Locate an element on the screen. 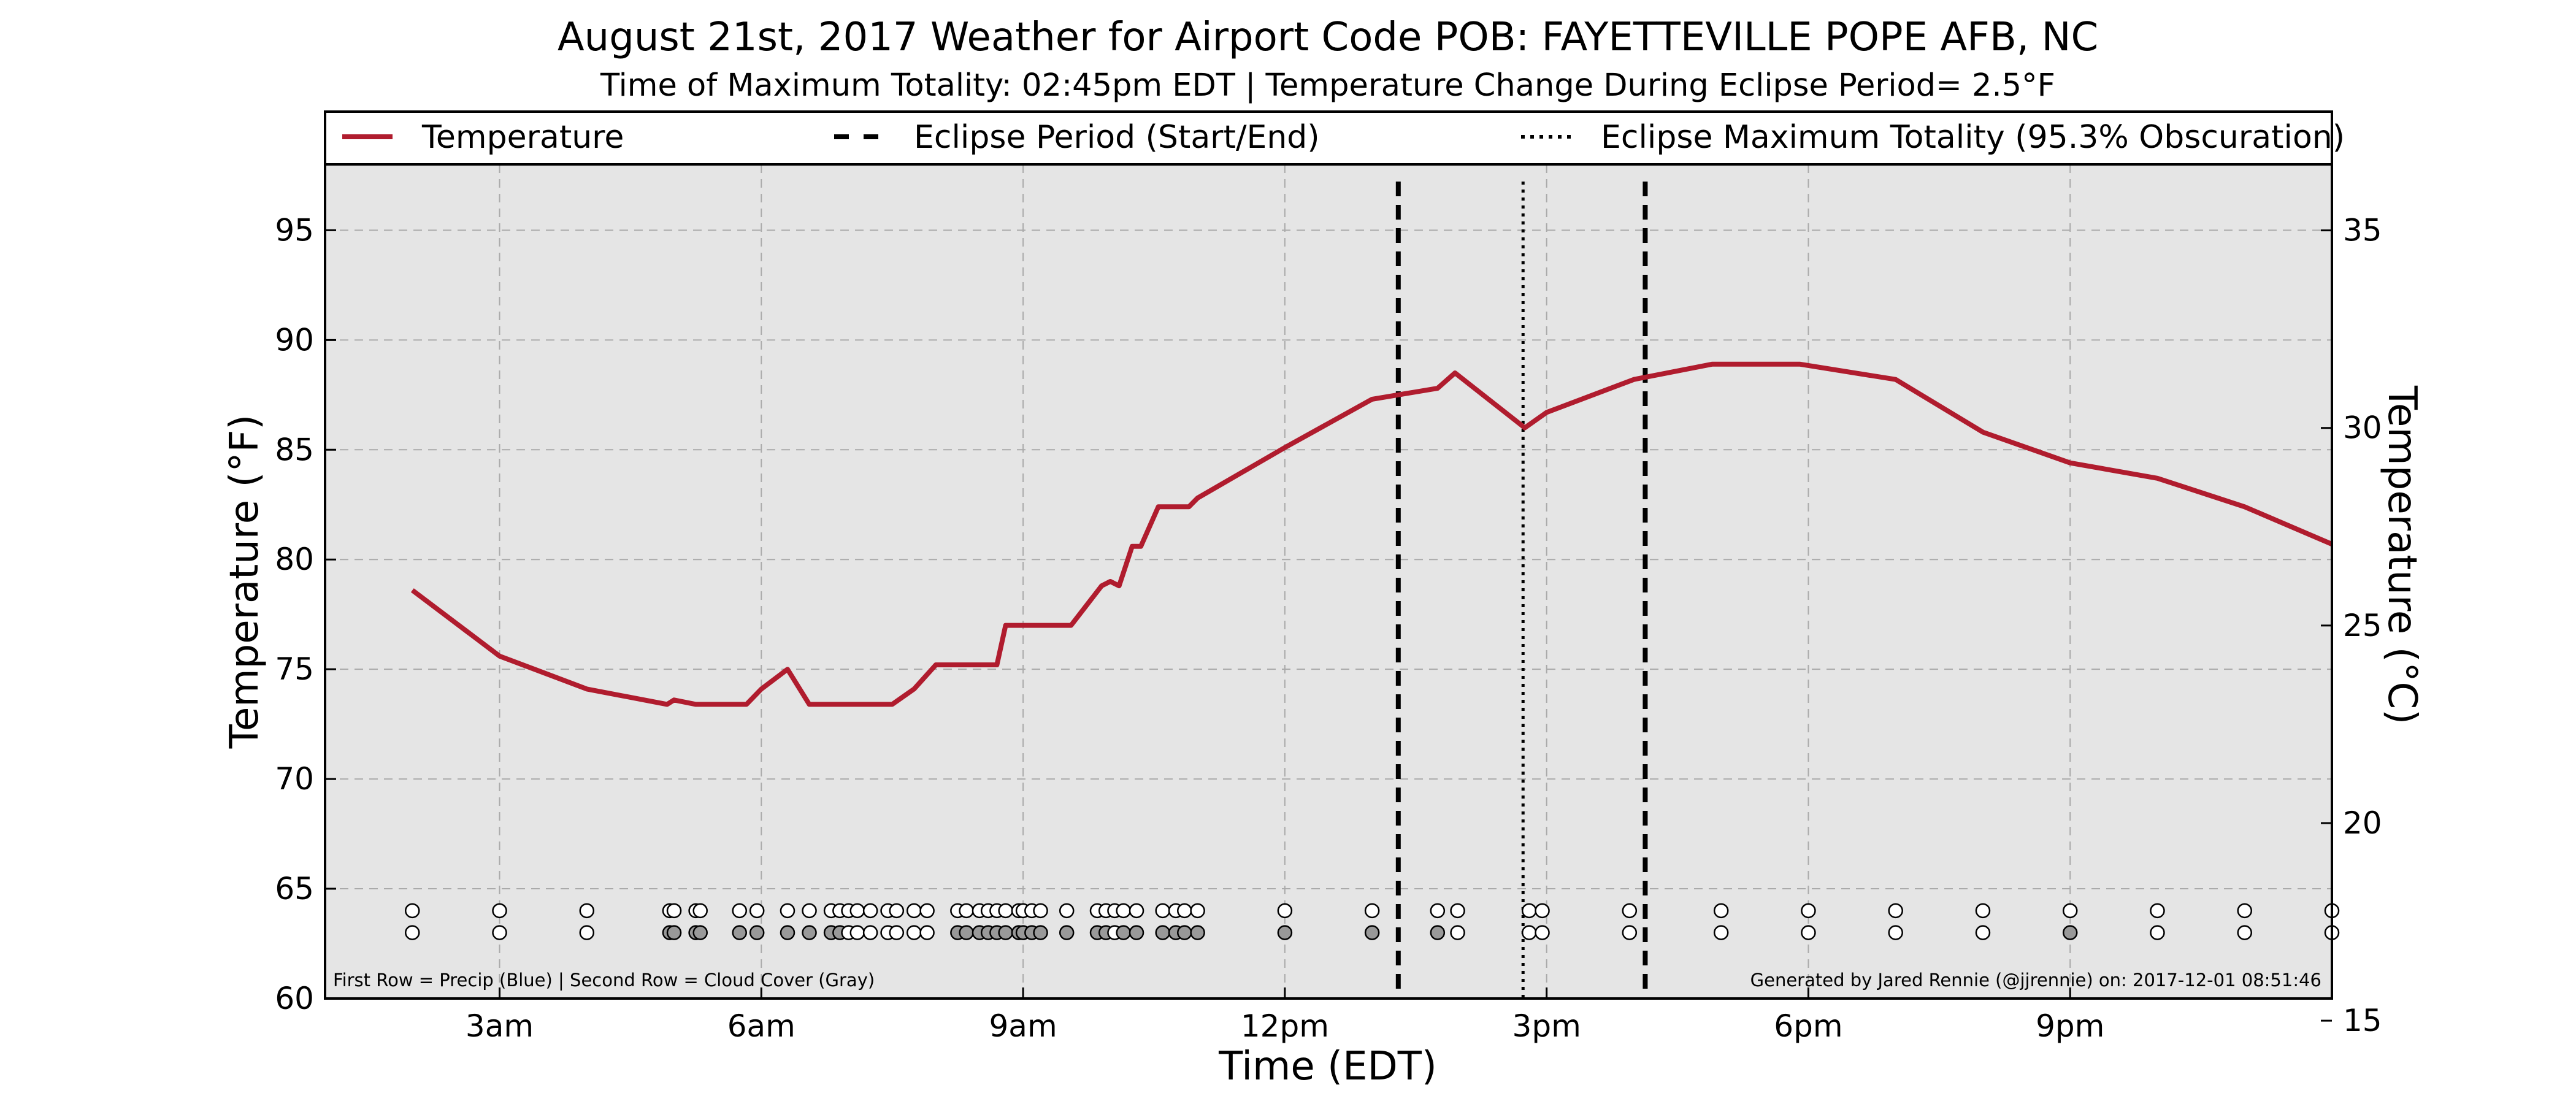 The height and width of the screenshot is (1104, 2576). y2-tick-label: 25 is located at coordinates (2362, 625).